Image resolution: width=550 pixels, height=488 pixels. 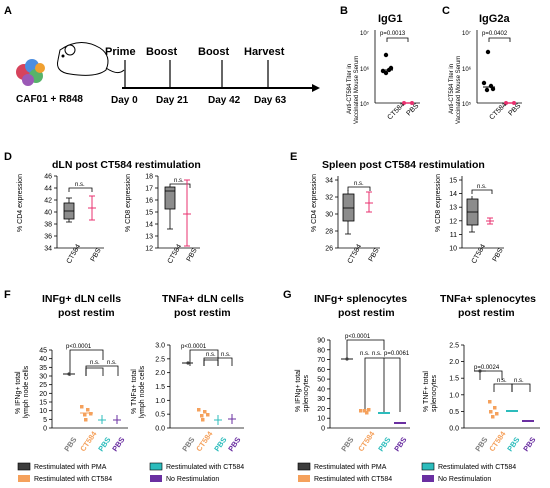 What do you see at coordinates (466, 33) in the screenshot?
I see `panel-c-ytick-1: 10⁷` at bounding box center [466, 33].